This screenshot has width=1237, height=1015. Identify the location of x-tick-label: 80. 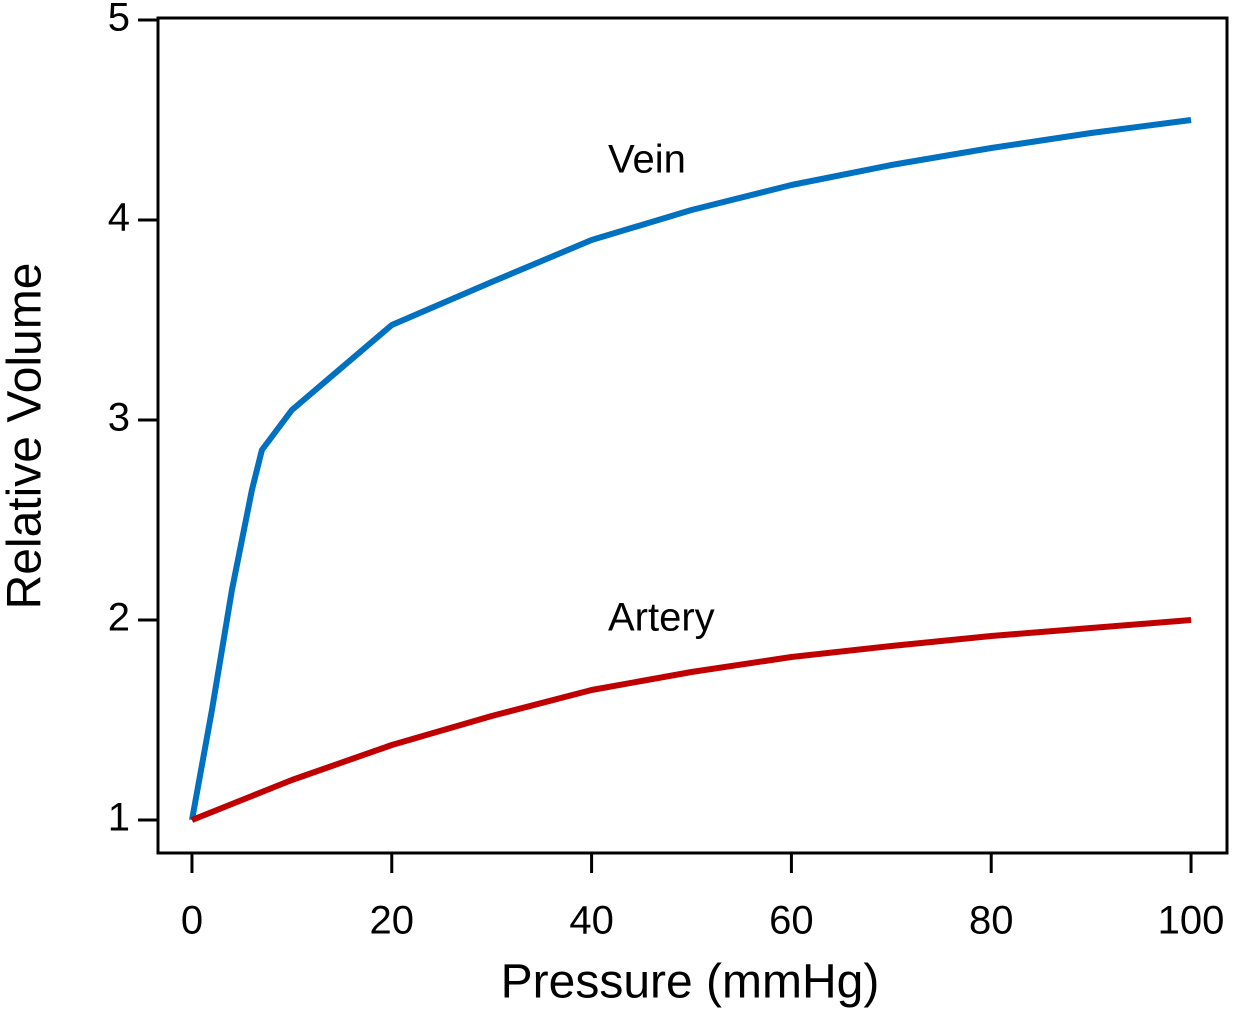
(991, 921).